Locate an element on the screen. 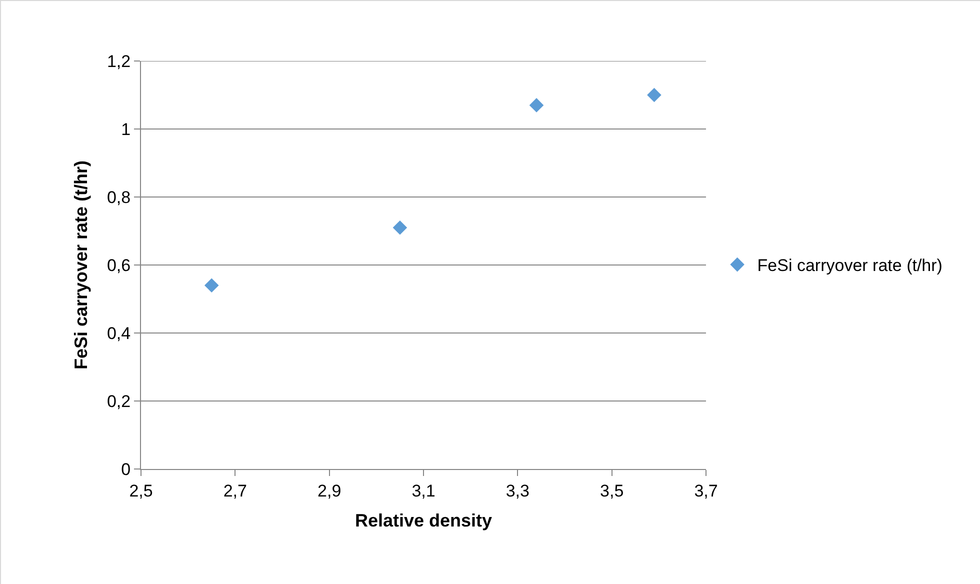 This screenshot has width=980, height=584. y-tick-label: 1,2 is located at coordinates (118, 61).